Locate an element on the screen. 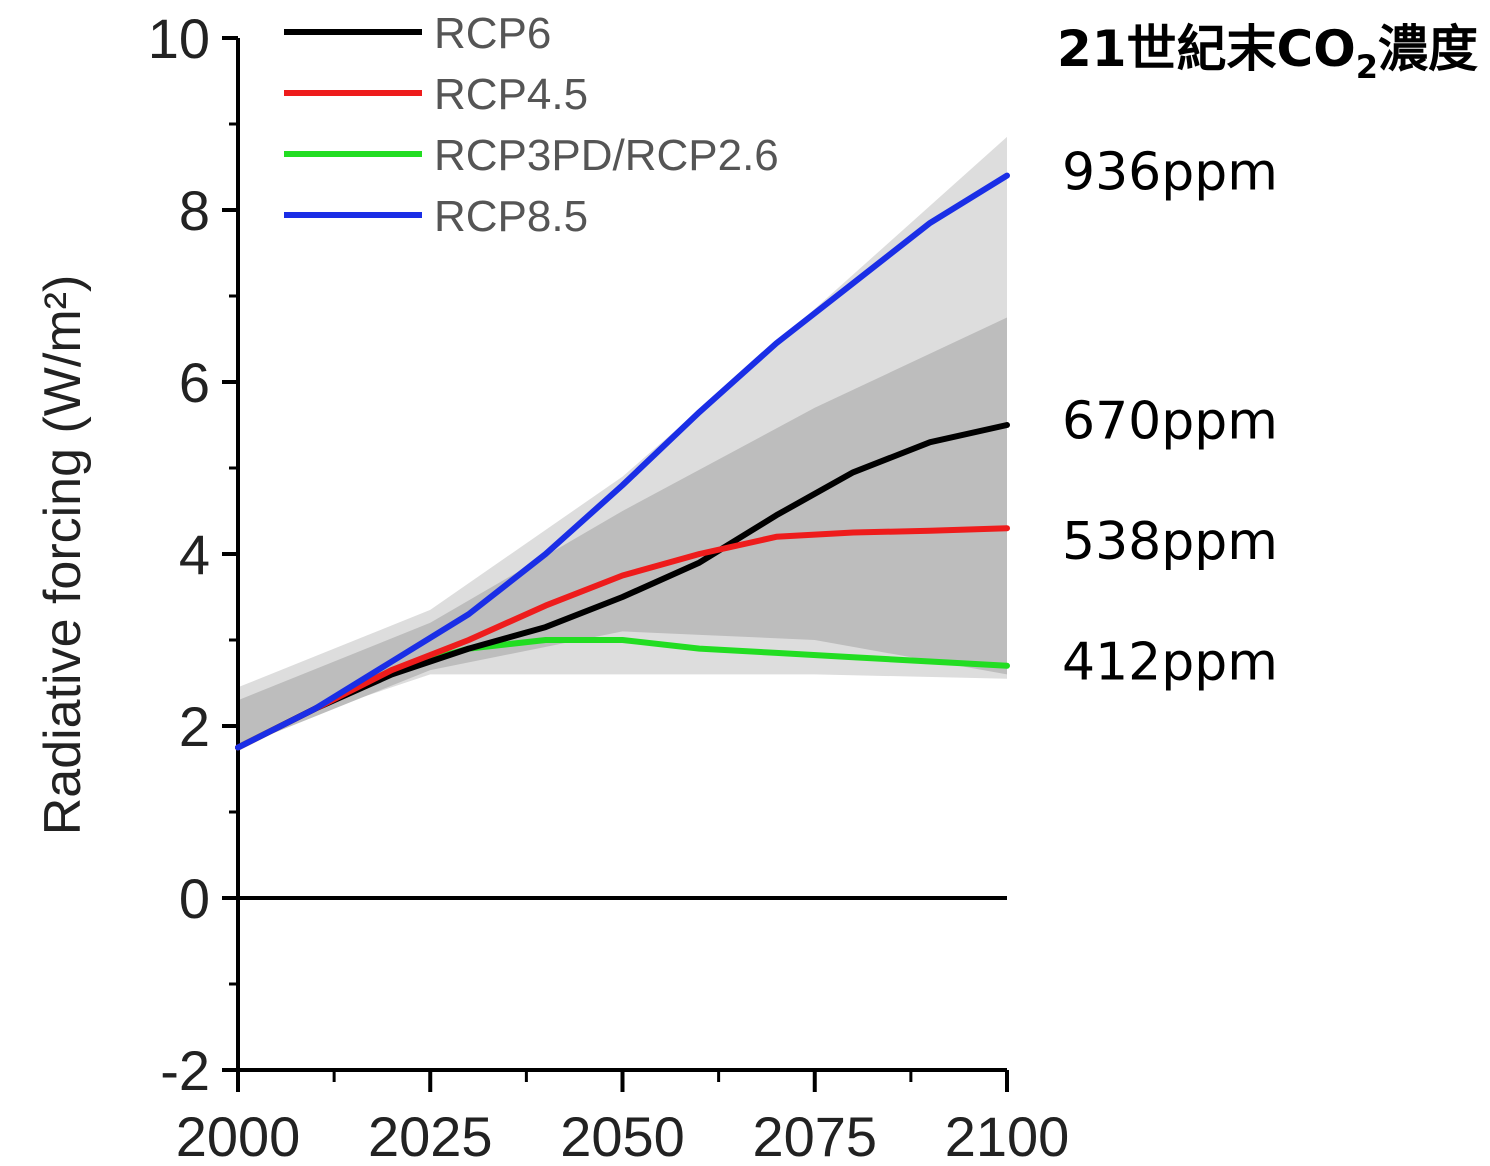  y-tick-label: 8 is located at coordinates (194, 210).